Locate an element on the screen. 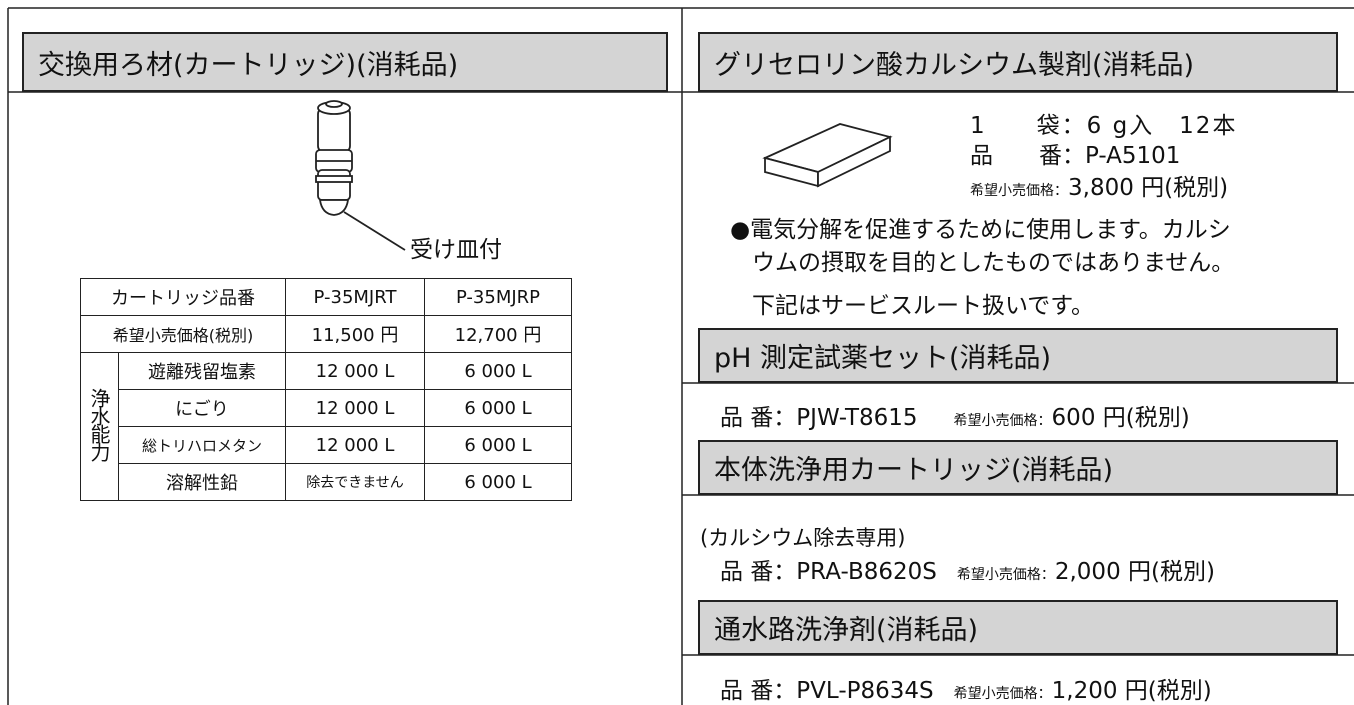  side-label: 浄水能力 is located at coordinates (99, 424).